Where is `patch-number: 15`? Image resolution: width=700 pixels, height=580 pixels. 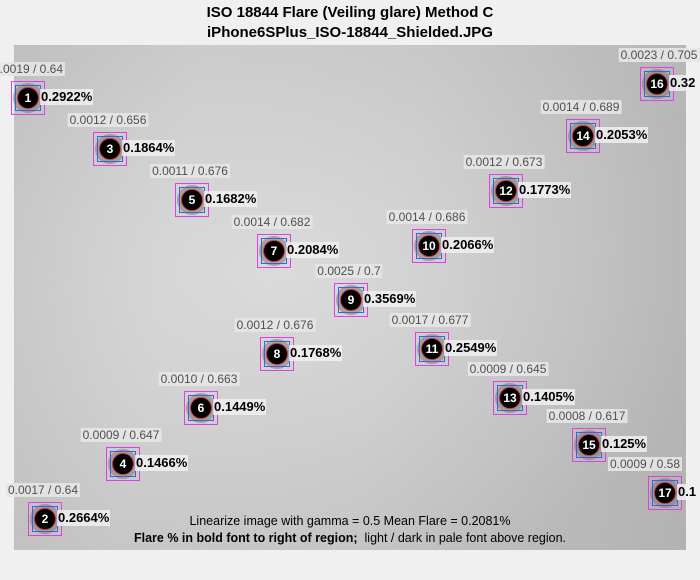
patch-number: 15 is located at coordinates (589, 445).